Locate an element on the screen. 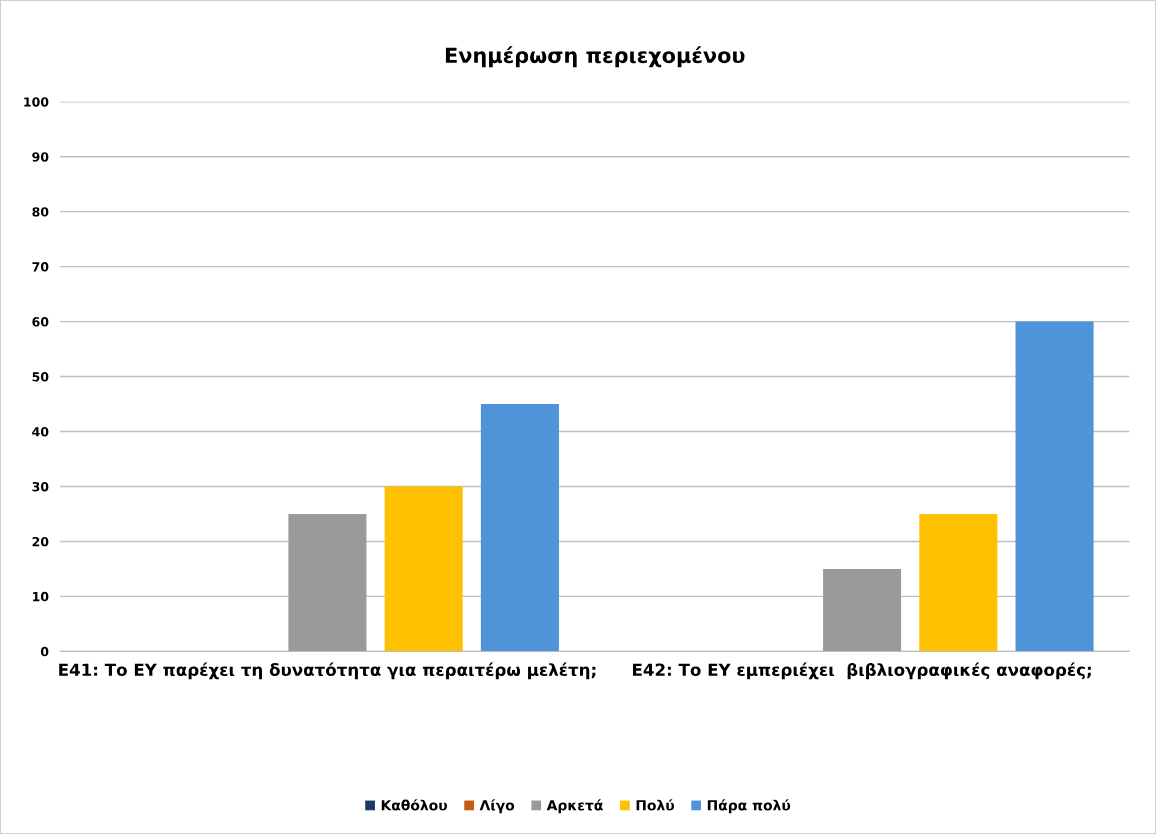 The image size is (1156, 834). y-tick-label: 80 is located at coordinates (40, 212).